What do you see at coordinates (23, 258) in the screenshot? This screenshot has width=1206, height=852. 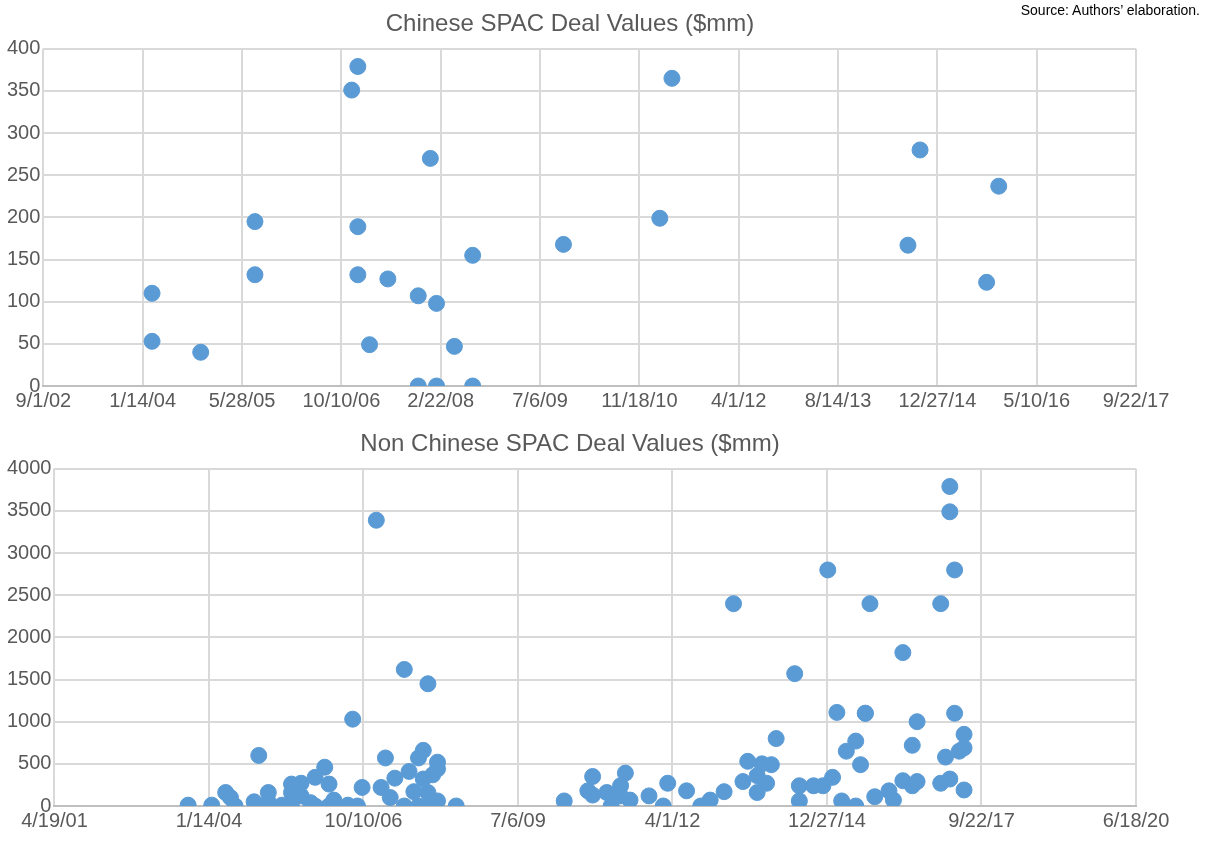 I see `y-tick-label: 150` at bounding box center [23, 258].